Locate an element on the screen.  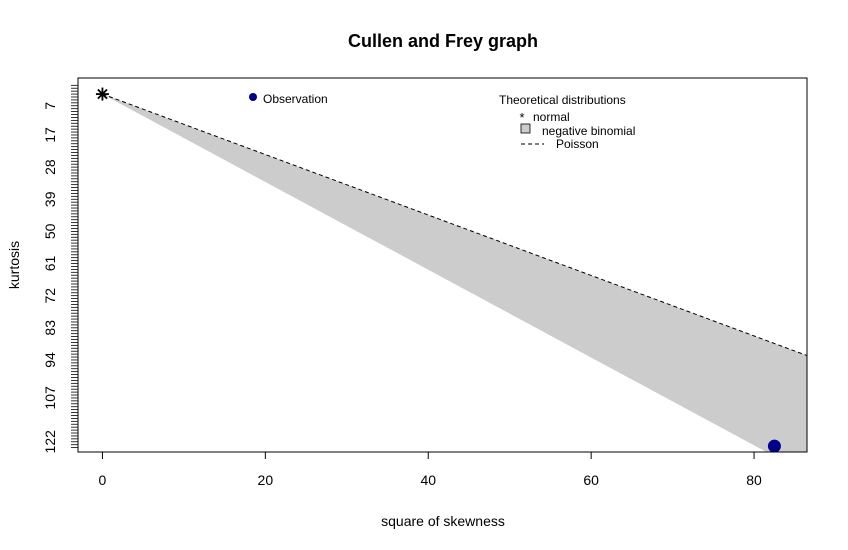
y-tick-label: 17 is located at coordinates (50, 135).